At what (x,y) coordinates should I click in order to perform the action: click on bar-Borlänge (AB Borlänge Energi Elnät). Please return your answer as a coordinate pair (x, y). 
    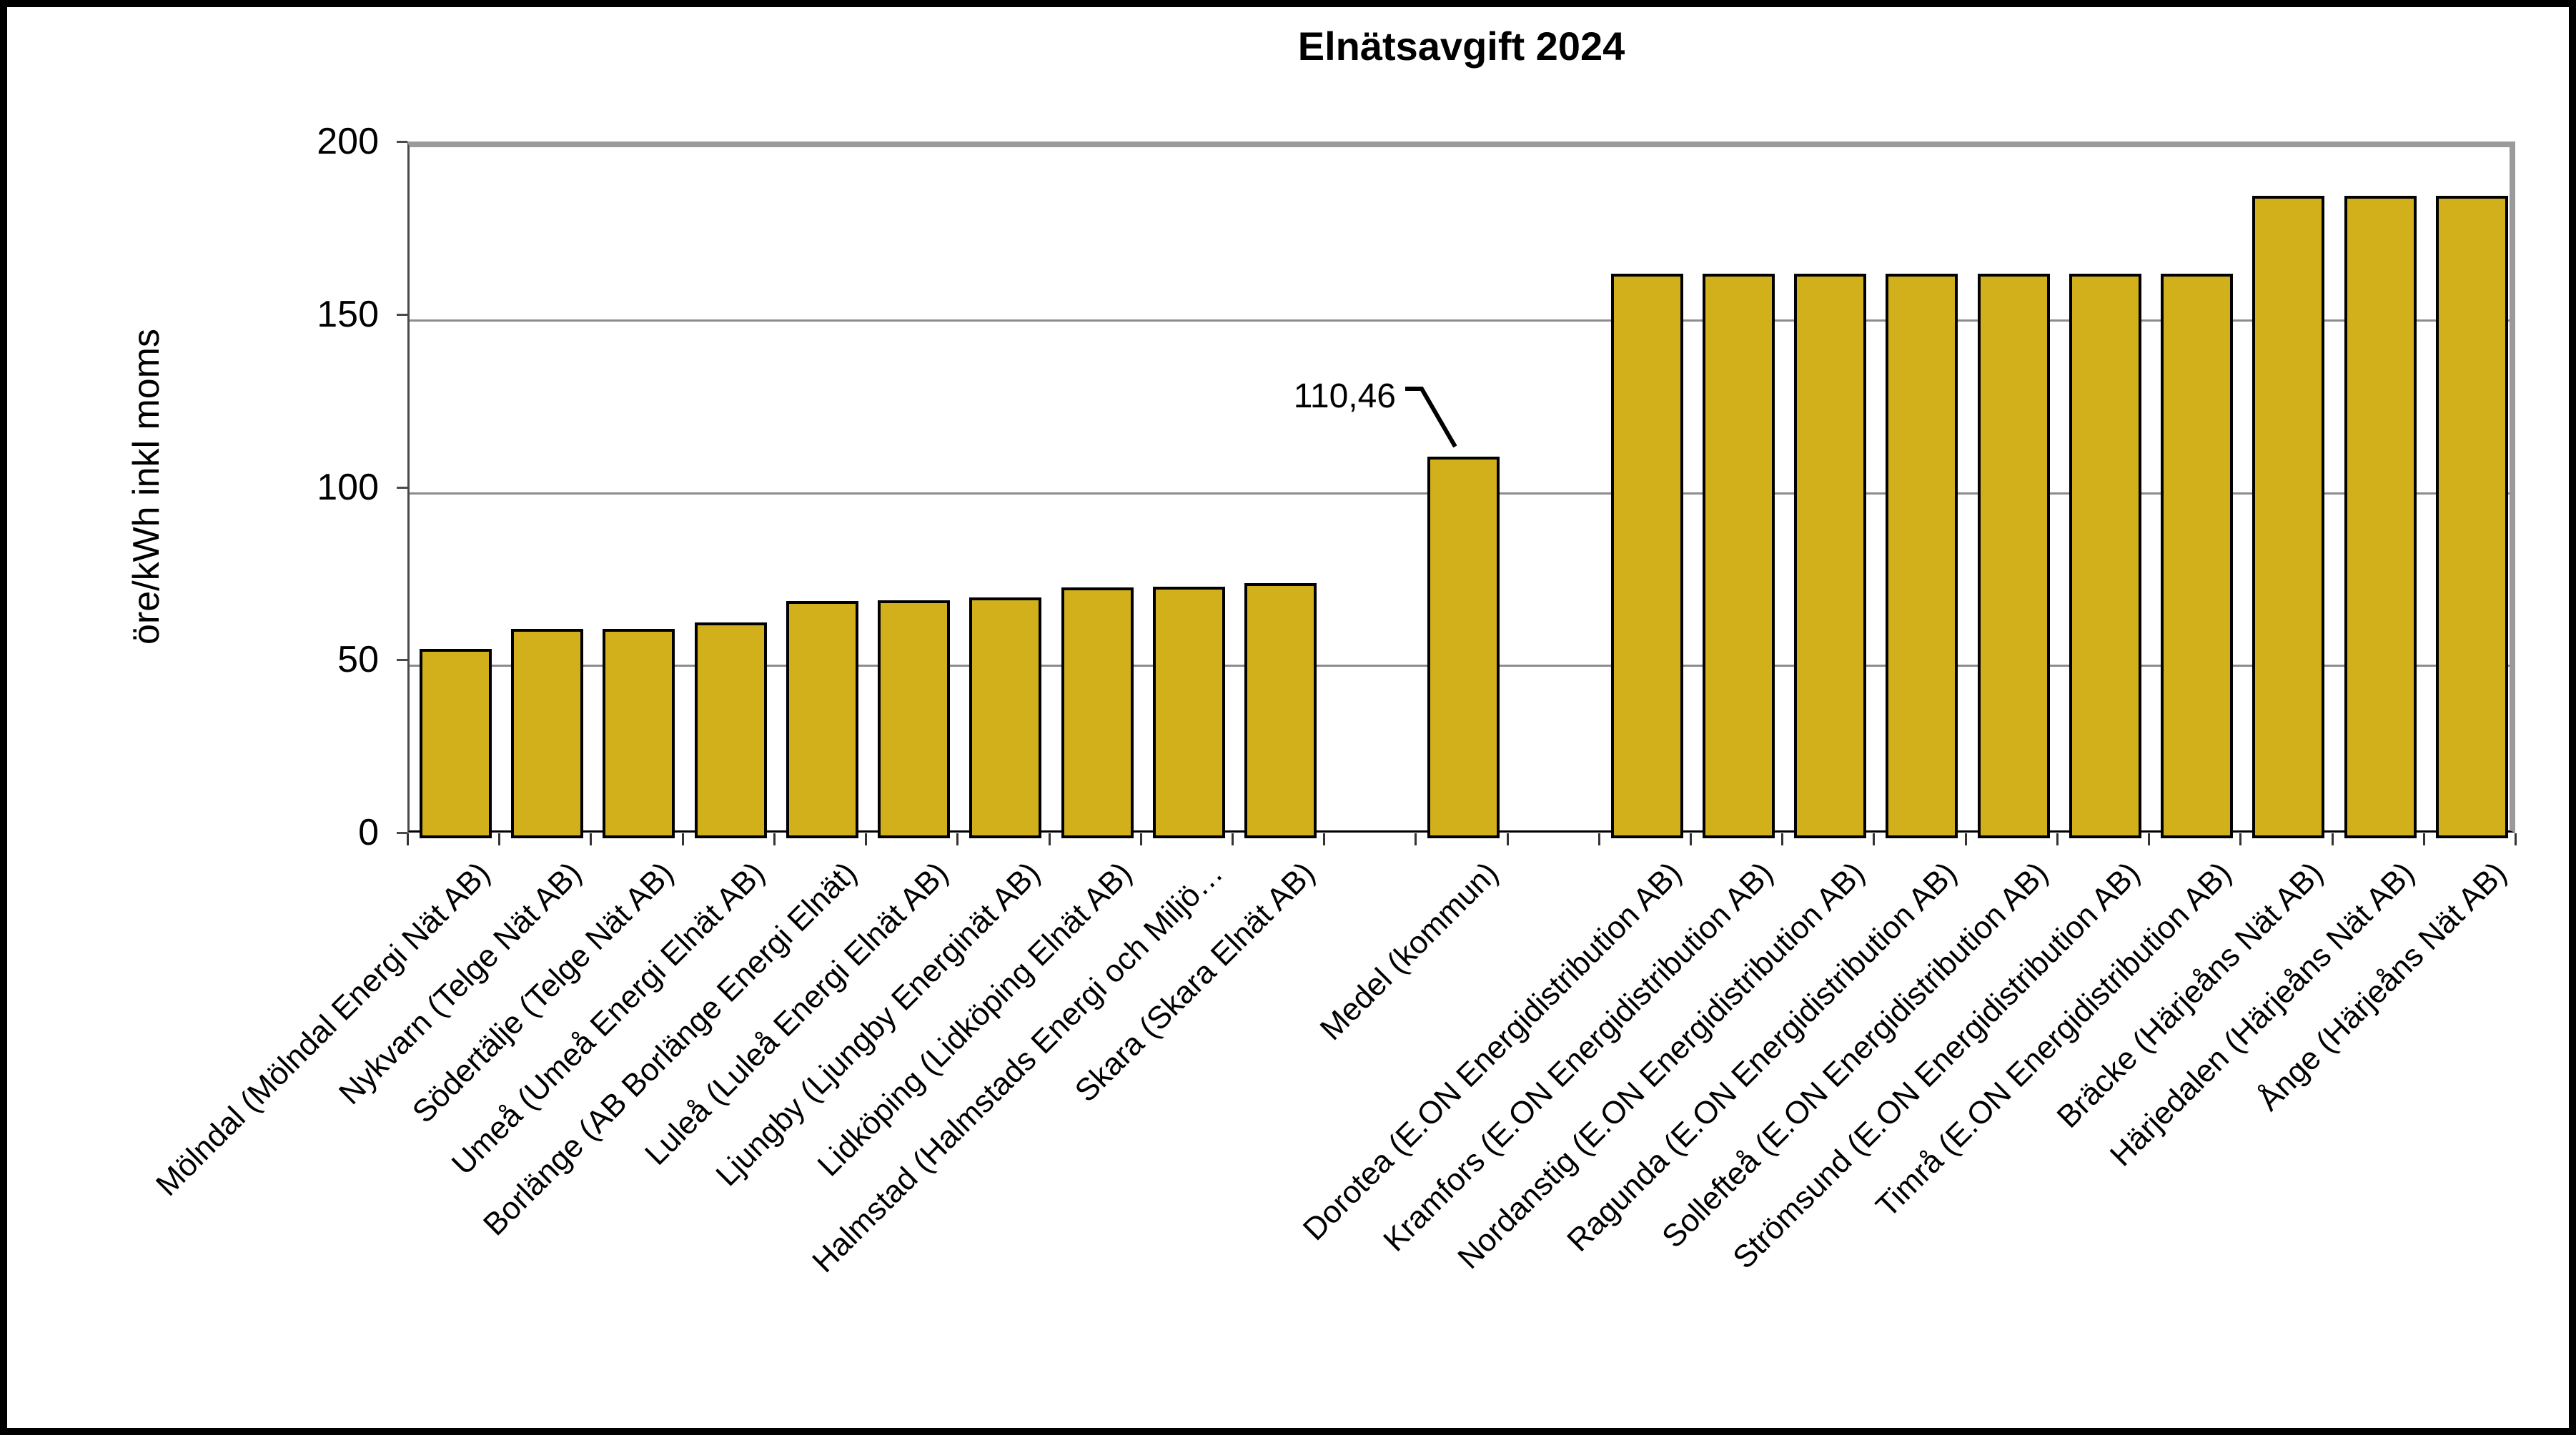
    Looking at the image, I should click on (822, 719).